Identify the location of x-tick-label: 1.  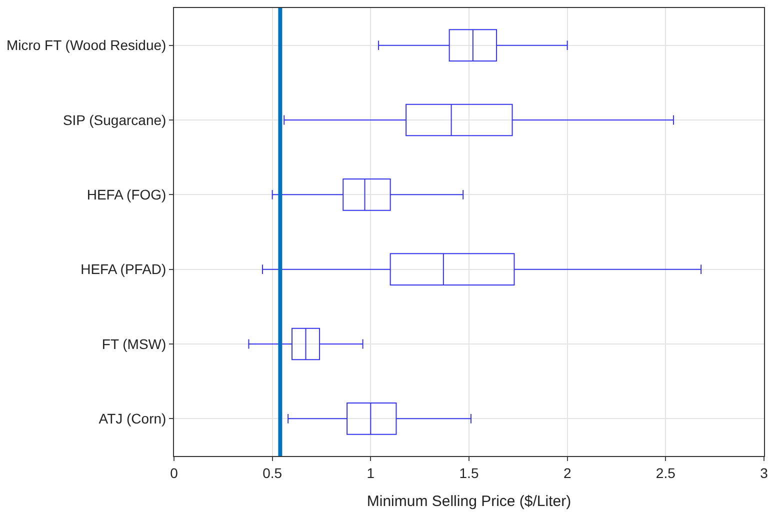
(370, 472).